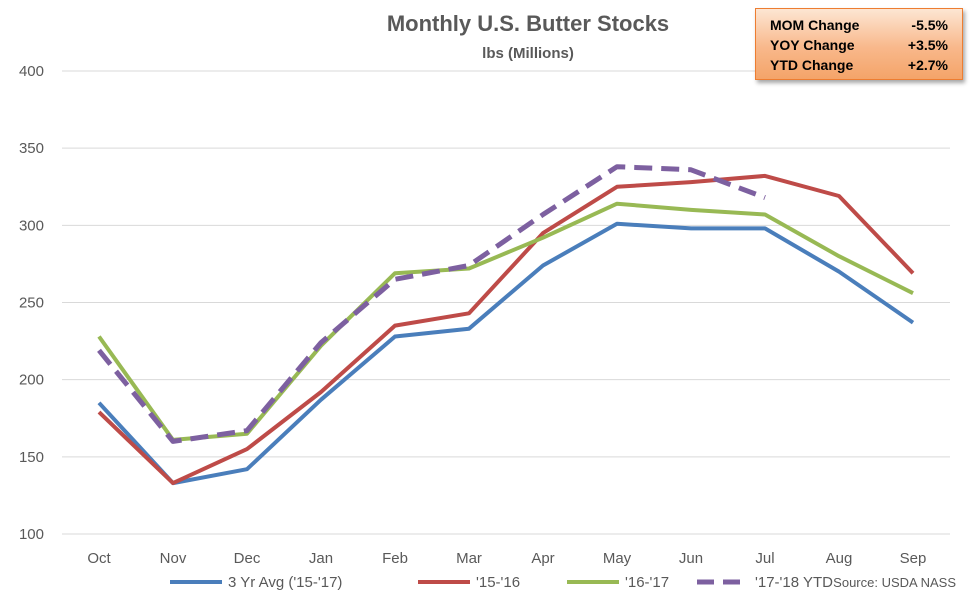 The width and height of the screenshot is (975, 601). I want to click on x-tick-label: Aug, so click(839, 558).